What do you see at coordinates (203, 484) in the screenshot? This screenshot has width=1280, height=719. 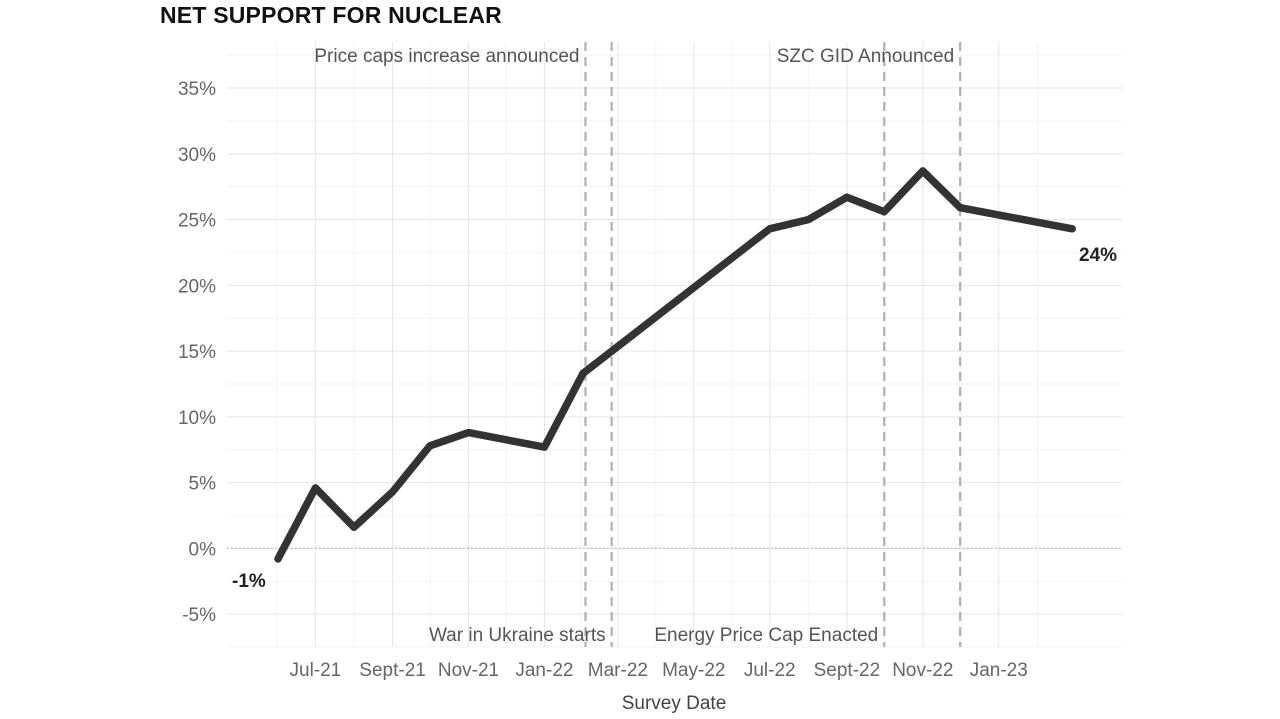 I see `y-tick-label: 5%` at bounding box center [203, 484].